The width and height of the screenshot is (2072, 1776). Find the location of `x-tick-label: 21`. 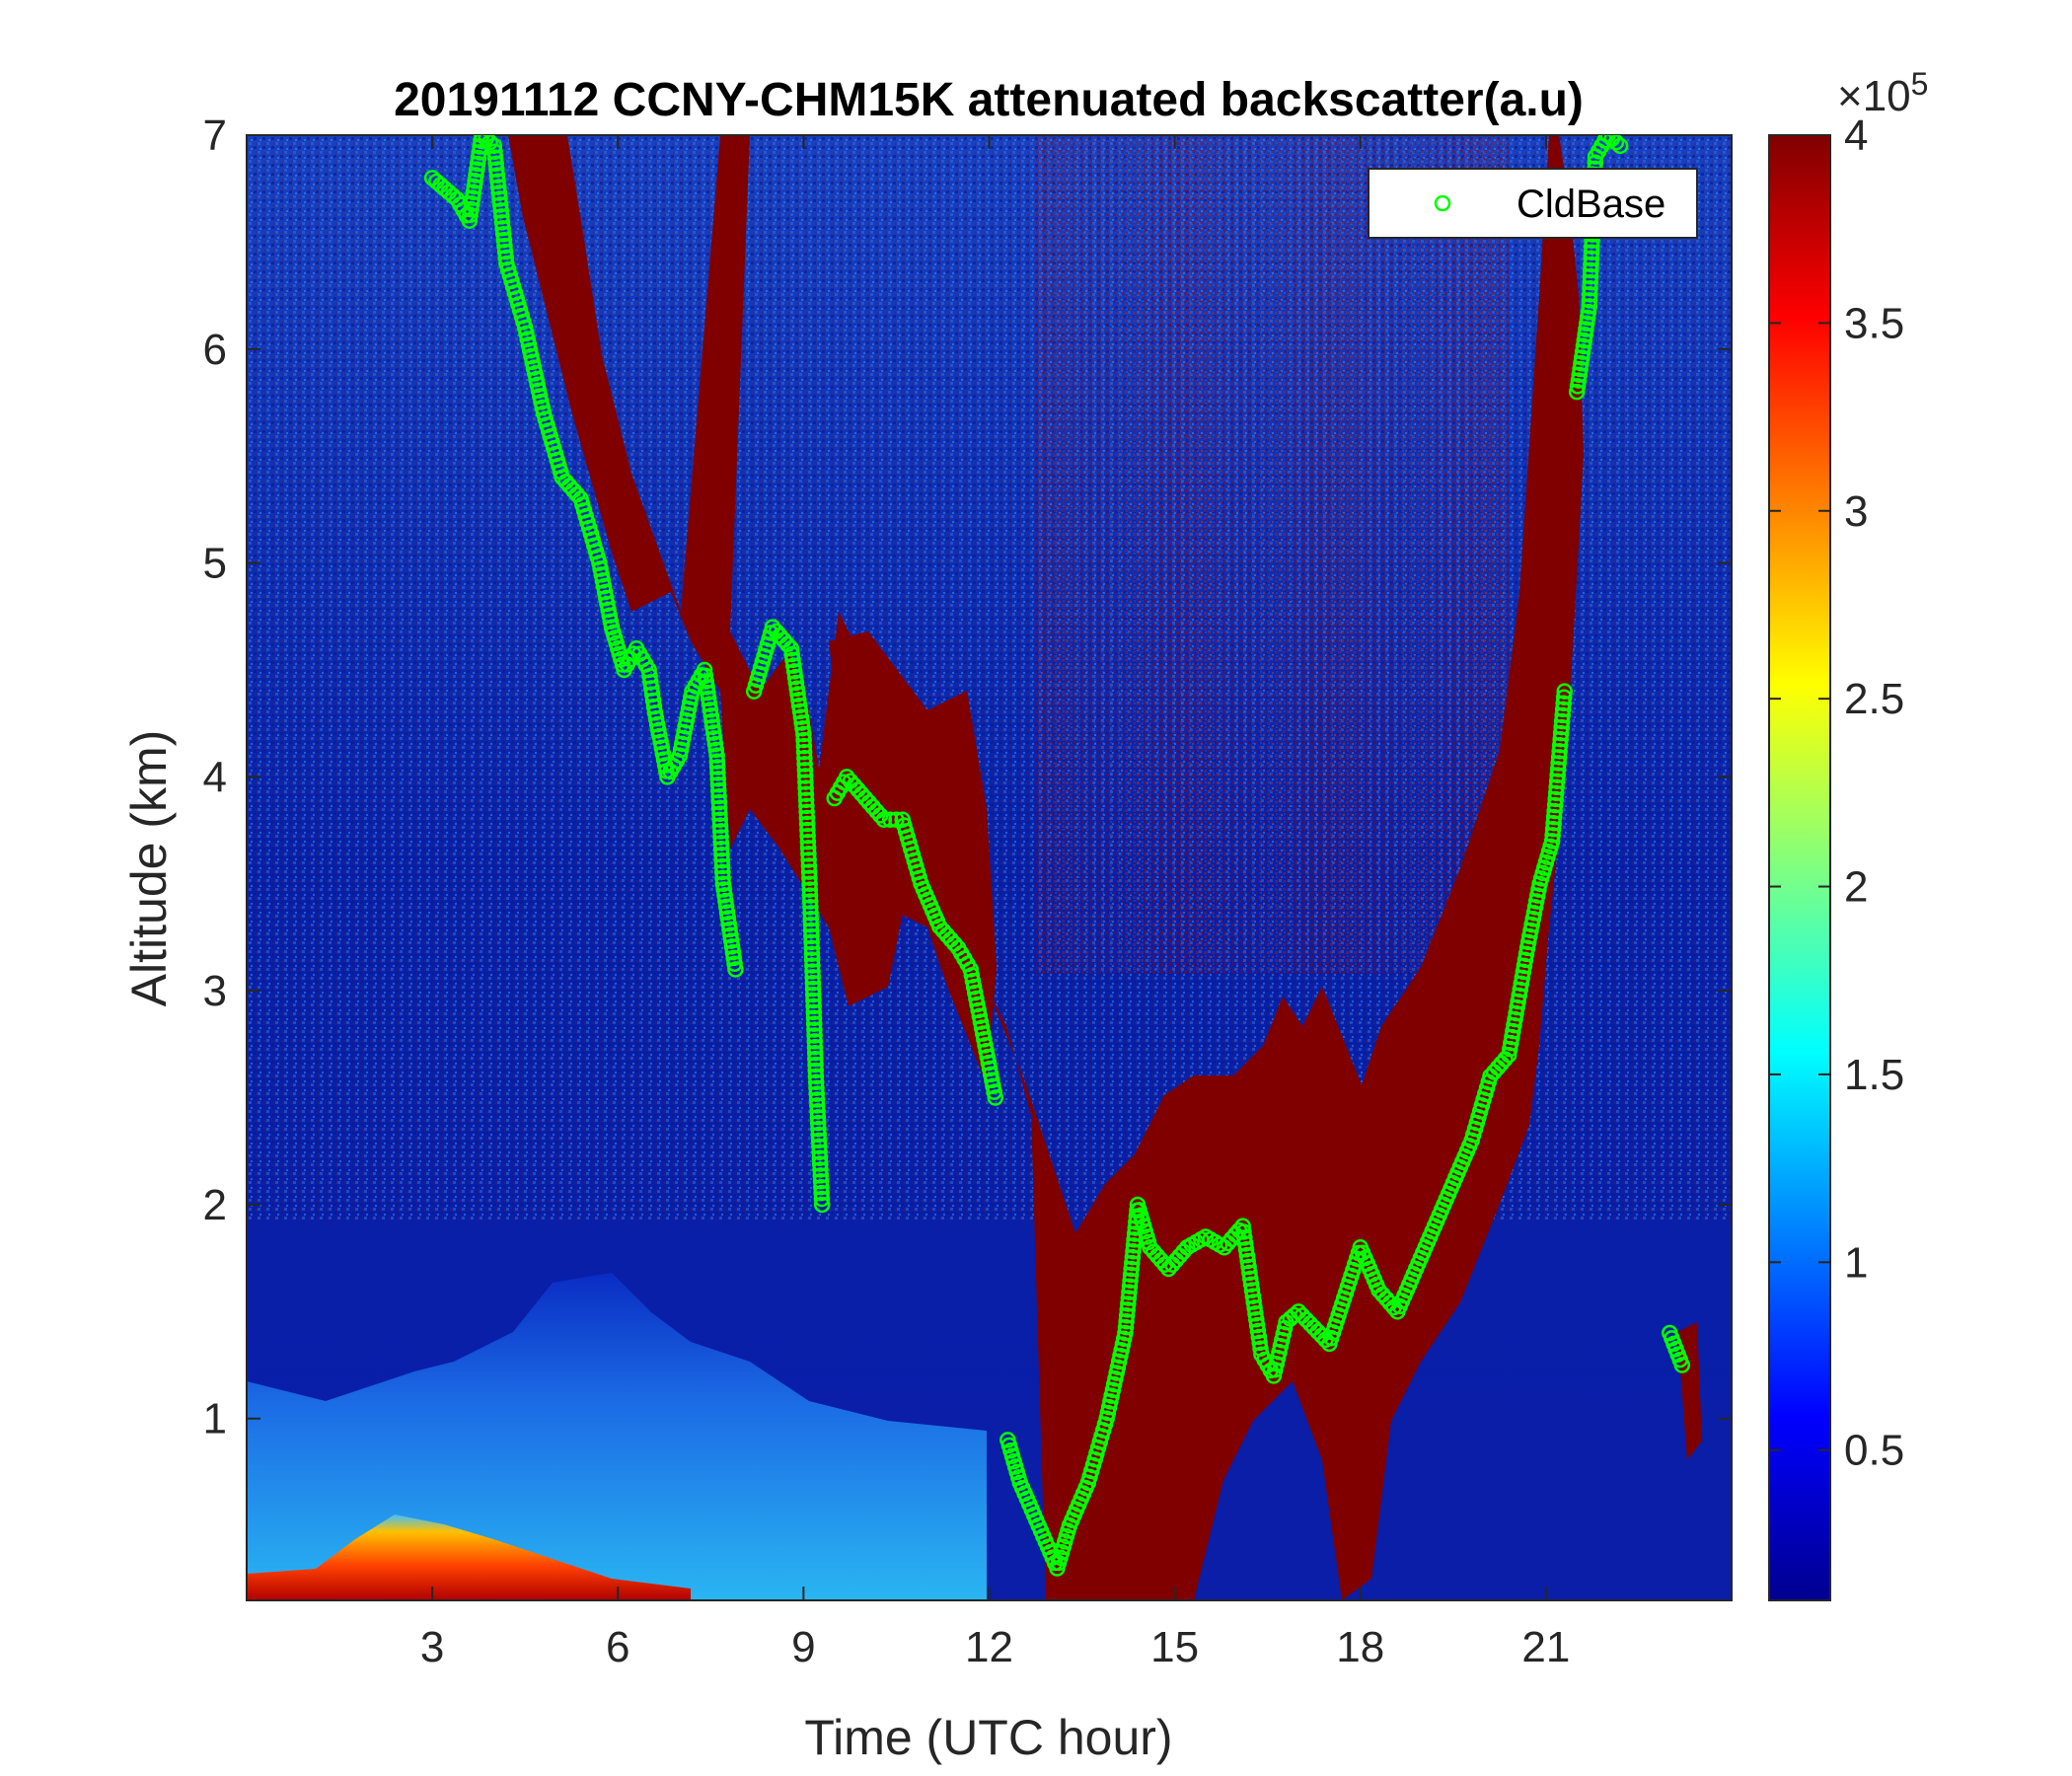

x-tick-label: 21 is located at coordinates (1546, 1647).